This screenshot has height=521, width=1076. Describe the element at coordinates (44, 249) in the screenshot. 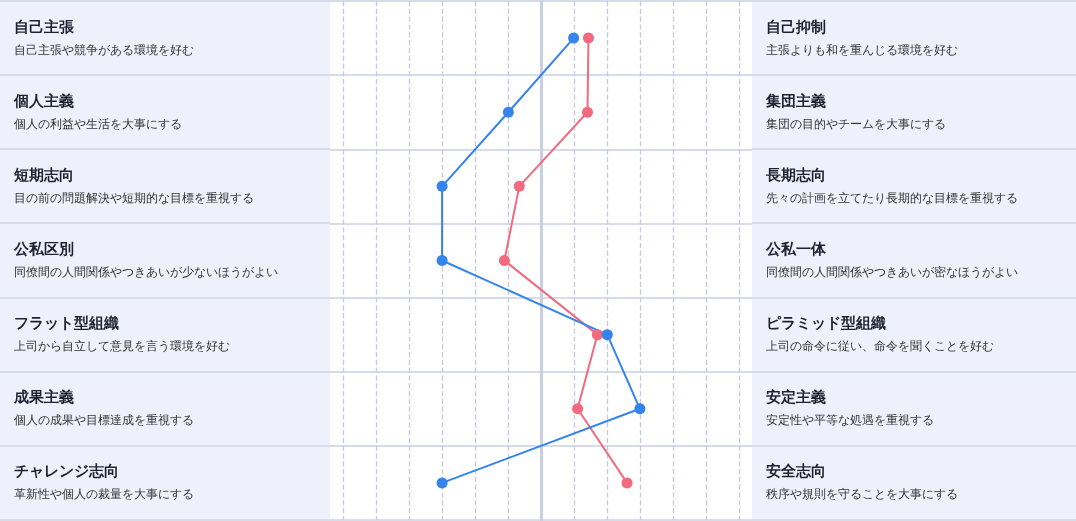

I see `y-tick-label: 公私区別` at that location.